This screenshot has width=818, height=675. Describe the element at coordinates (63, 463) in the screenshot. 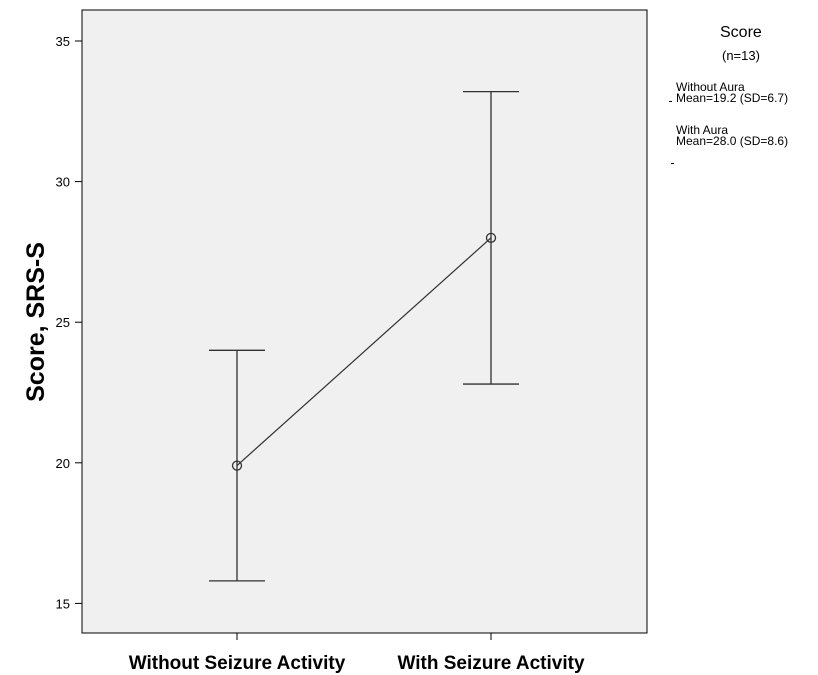

I see `y-tick-label: 20` at that location.